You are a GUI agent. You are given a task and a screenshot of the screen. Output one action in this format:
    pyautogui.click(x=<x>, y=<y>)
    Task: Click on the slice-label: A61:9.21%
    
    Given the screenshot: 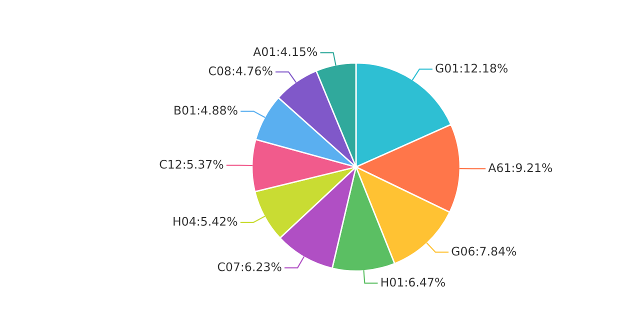 What is the action you would take?
    pyautogui.click(x=520, y=167)
    